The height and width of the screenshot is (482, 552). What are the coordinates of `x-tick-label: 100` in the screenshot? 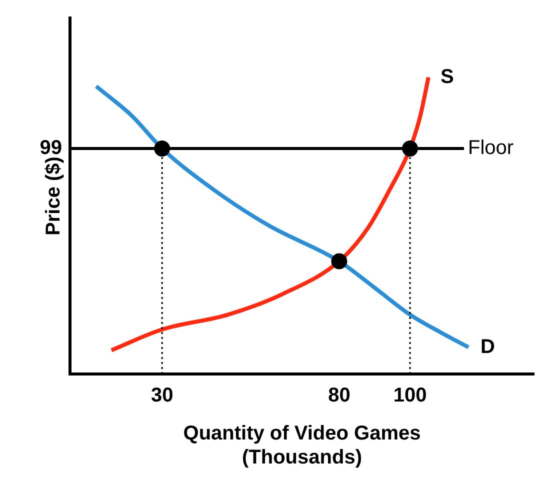 It's located at (410, 395).